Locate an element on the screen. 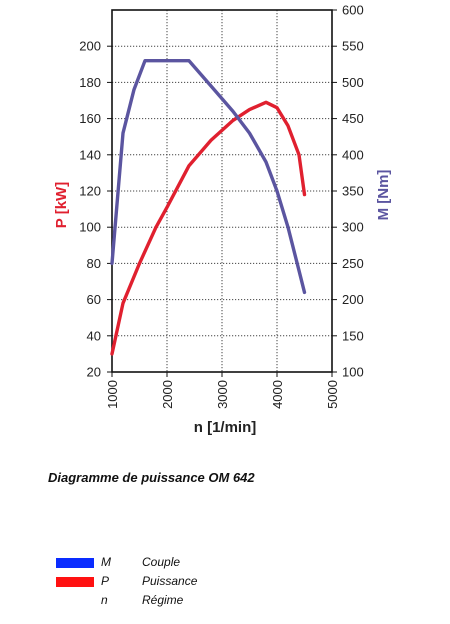 The image size is (450, 624). right-tick-label: 300 is located at coordinates (353, 227).